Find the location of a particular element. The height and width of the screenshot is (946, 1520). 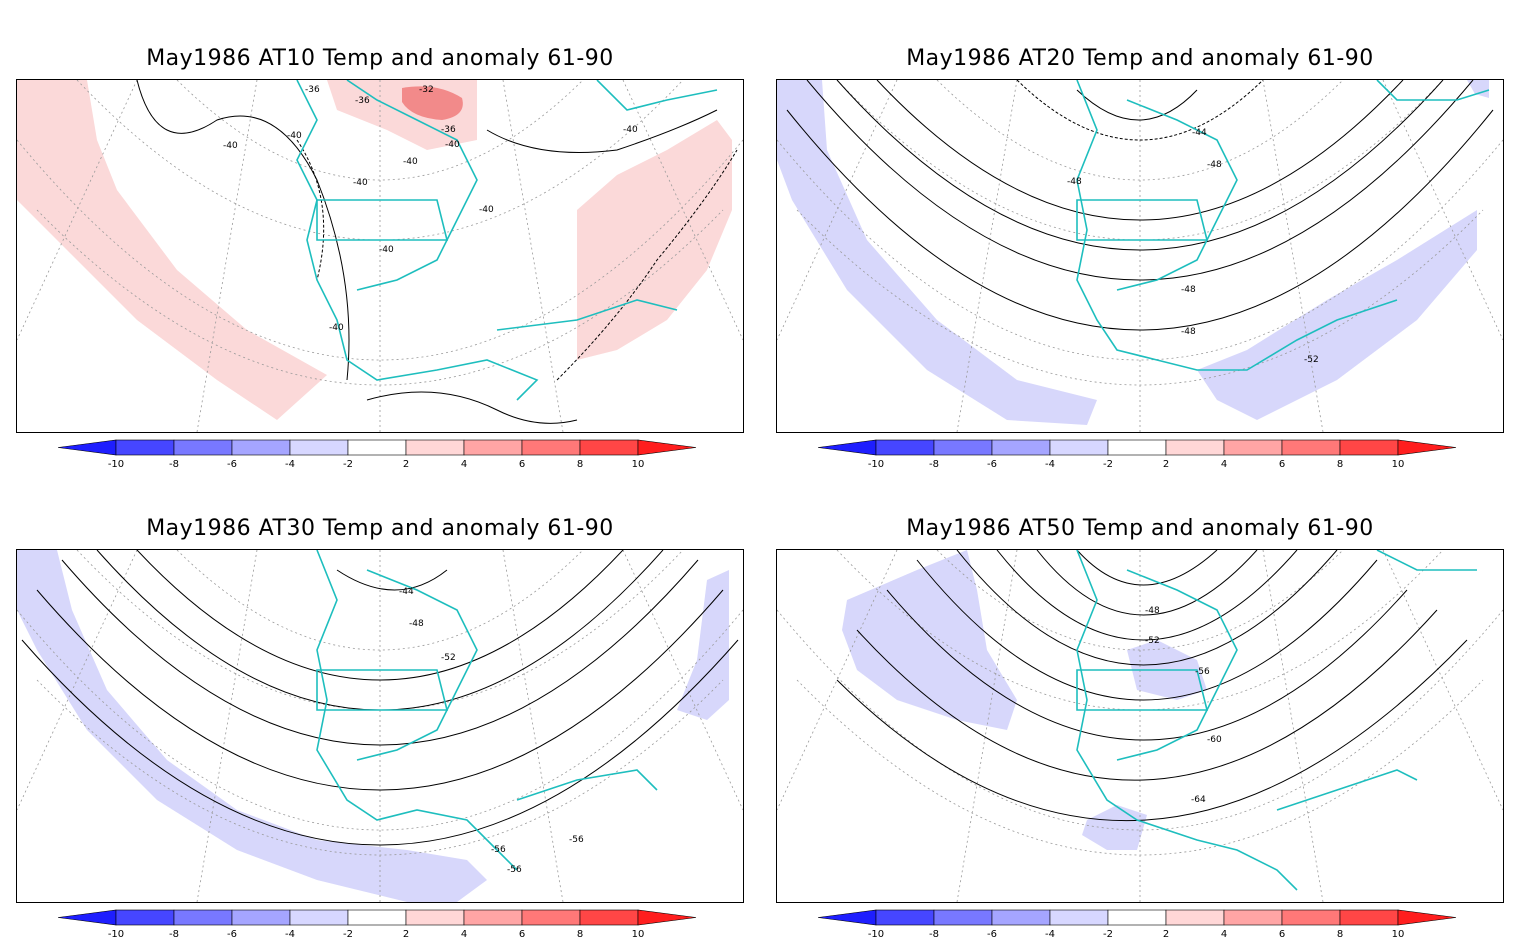

svg-text: -64 is located at coordinates (1198, 800).